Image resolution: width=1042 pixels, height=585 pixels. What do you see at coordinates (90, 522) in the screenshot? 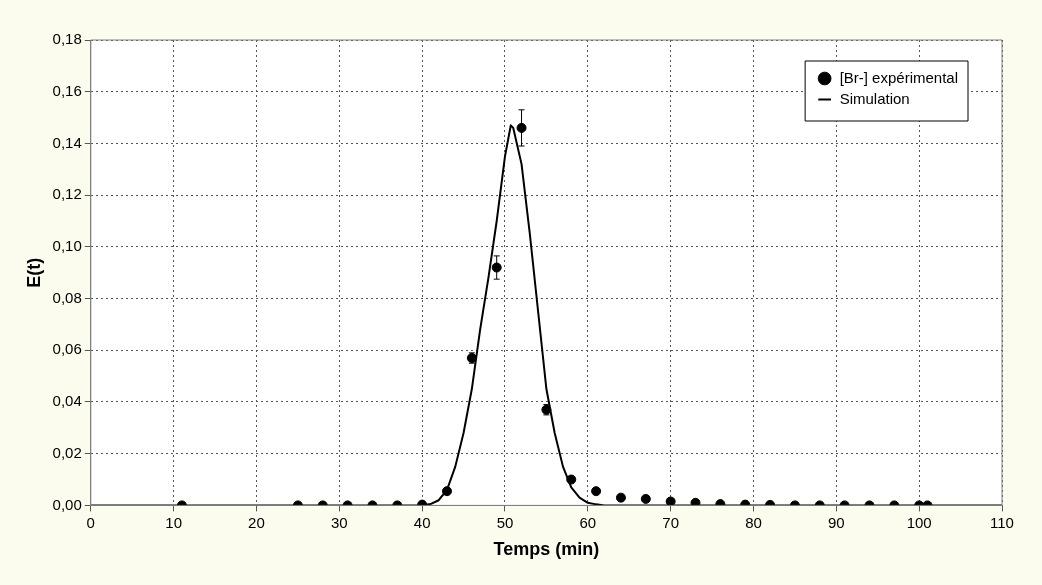
I see `x-tick-label: 0` at bounding box center [90, 522].